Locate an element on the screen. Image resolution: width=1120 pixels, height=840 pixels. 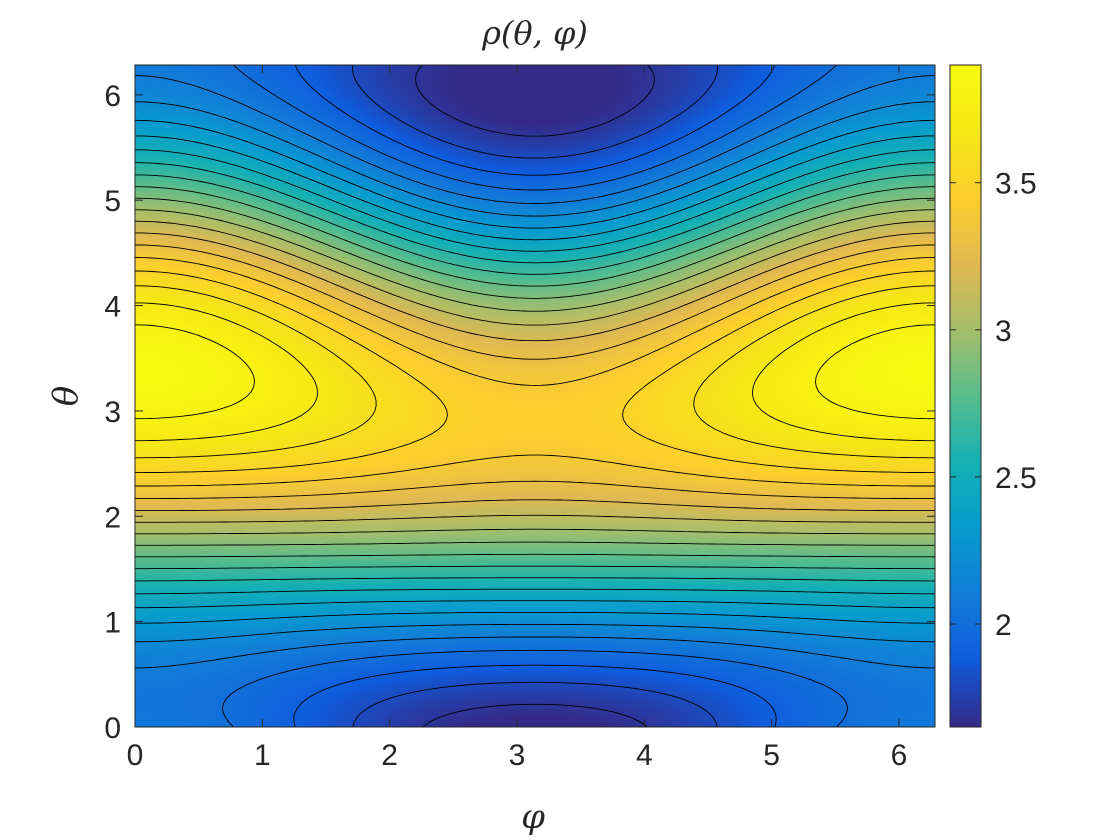
colorbar-tick-label: 3 is located at coordinates (1003, 331).